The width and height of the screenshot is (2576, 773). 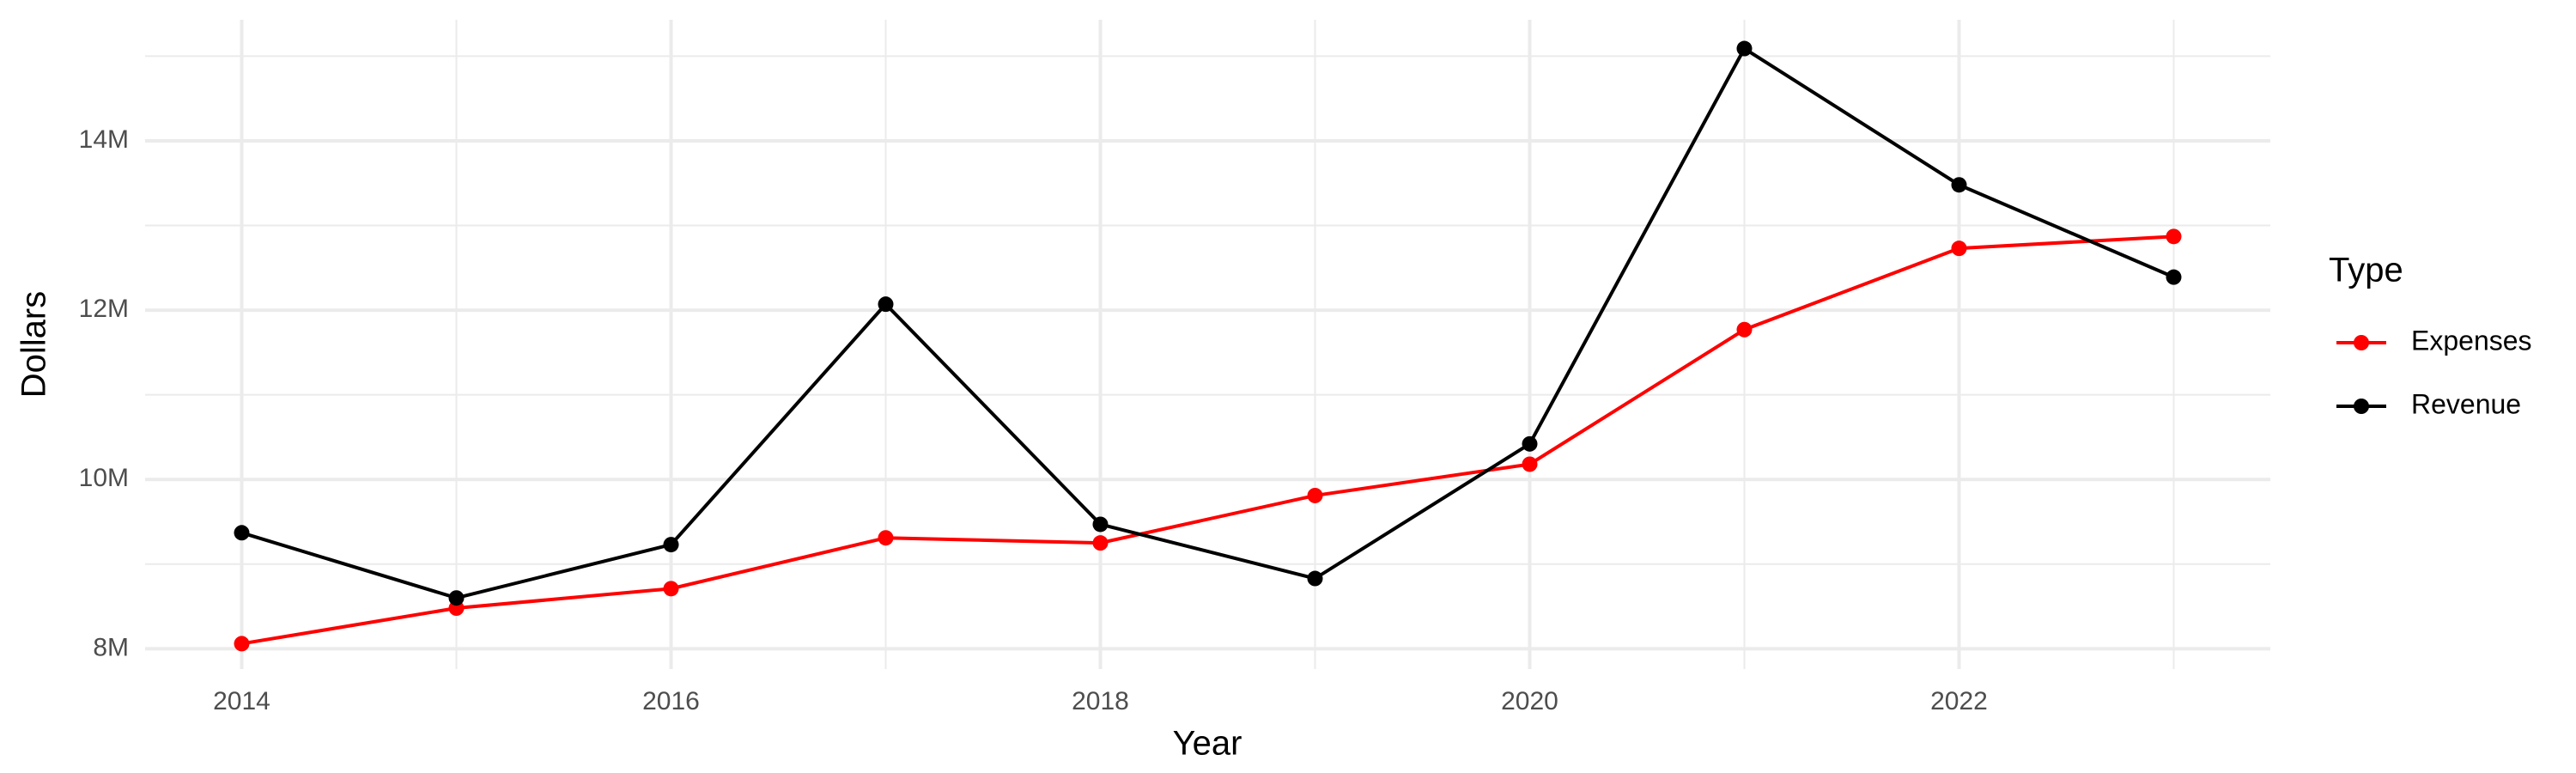 I want to click on legend-title: Type, so click(x=2366, y=270).